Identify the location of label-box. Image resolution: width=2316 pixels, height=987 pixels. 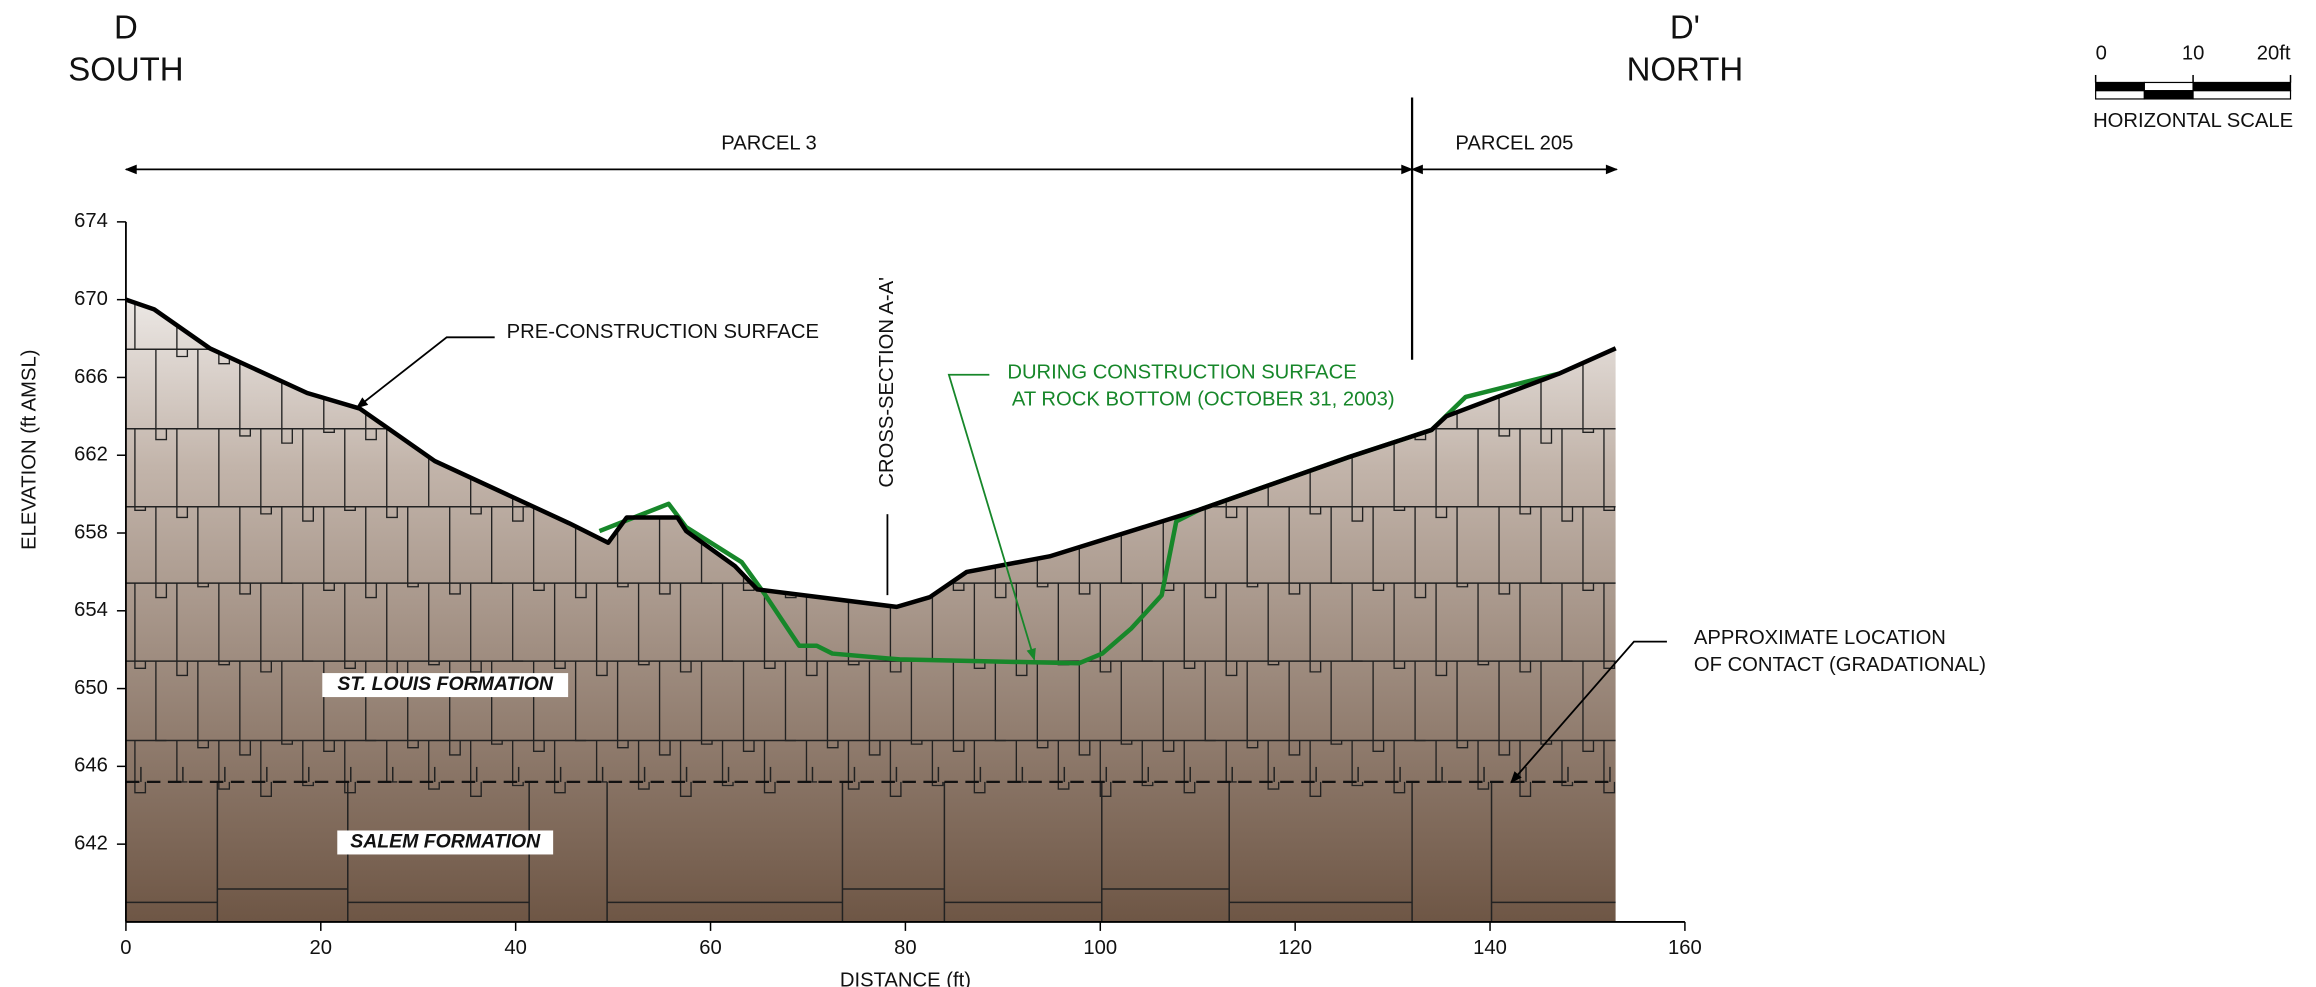
(445, 685).